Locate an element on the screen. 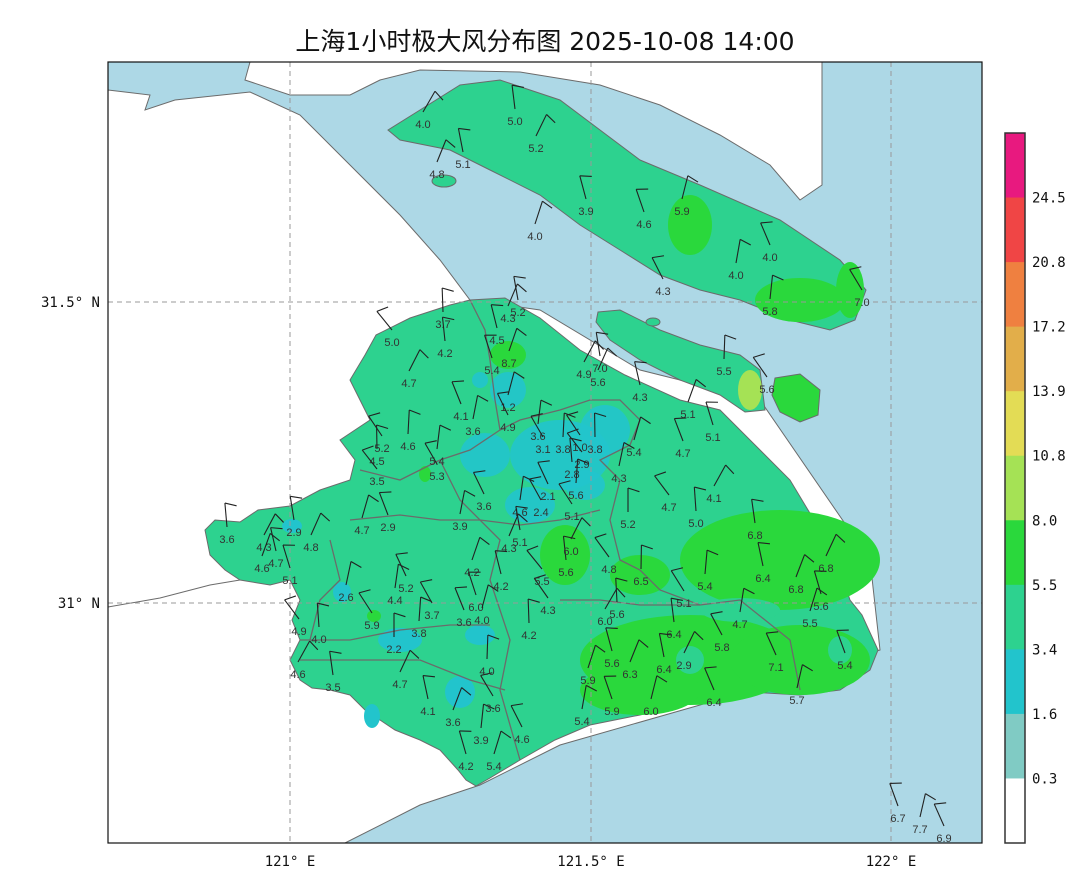 The height and width of the screenshot is (889, 1080). station-value: 3.8 is located at coordinates (594, 450).